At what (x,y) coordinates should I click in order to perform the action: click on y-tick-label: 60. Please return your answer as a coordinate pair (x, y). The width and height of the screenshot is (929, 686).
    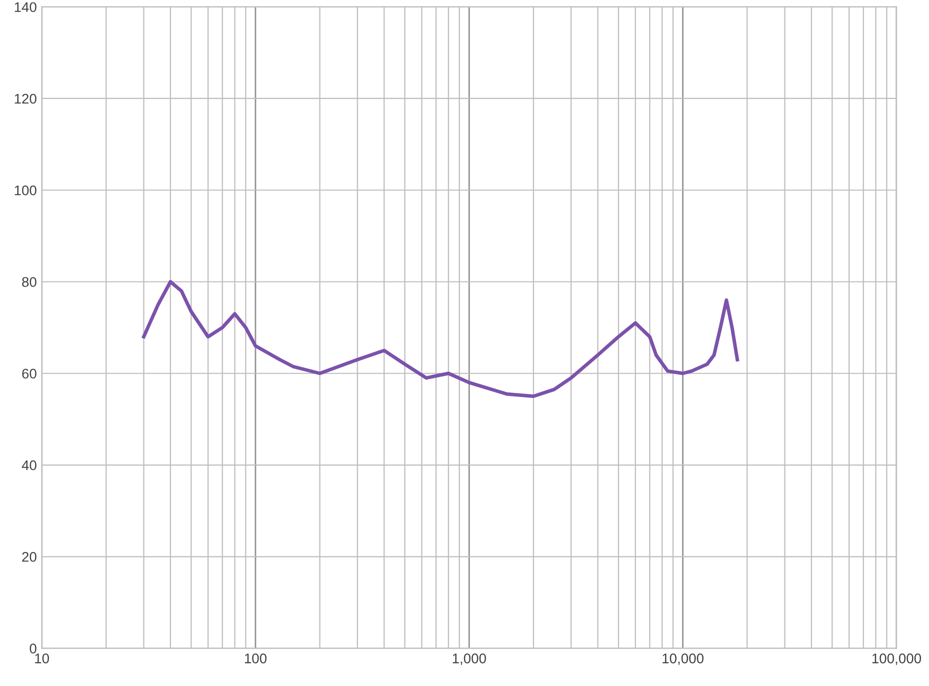
    Looking at the image, I should click on (29, 373).